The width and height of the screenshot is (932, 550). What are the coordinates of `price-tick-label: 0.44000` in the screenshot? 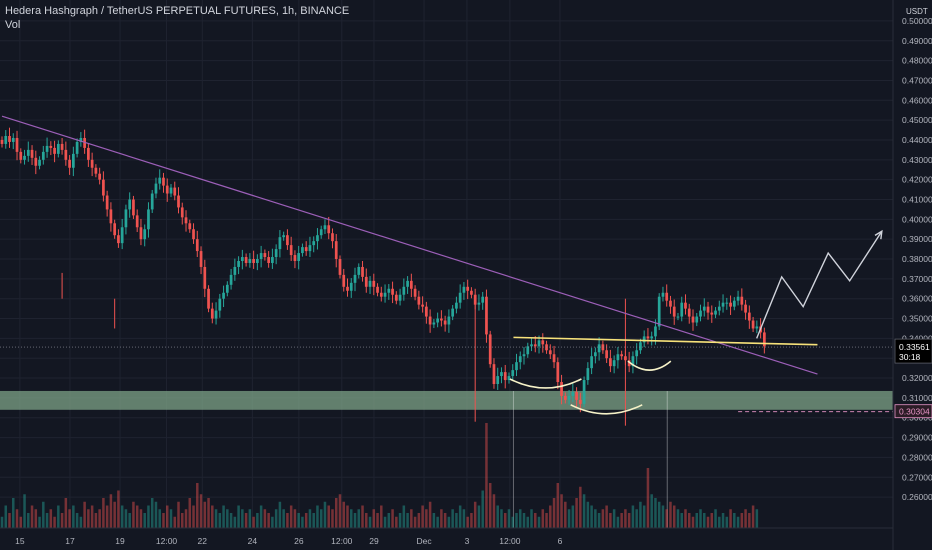 It's located at (917, 140).